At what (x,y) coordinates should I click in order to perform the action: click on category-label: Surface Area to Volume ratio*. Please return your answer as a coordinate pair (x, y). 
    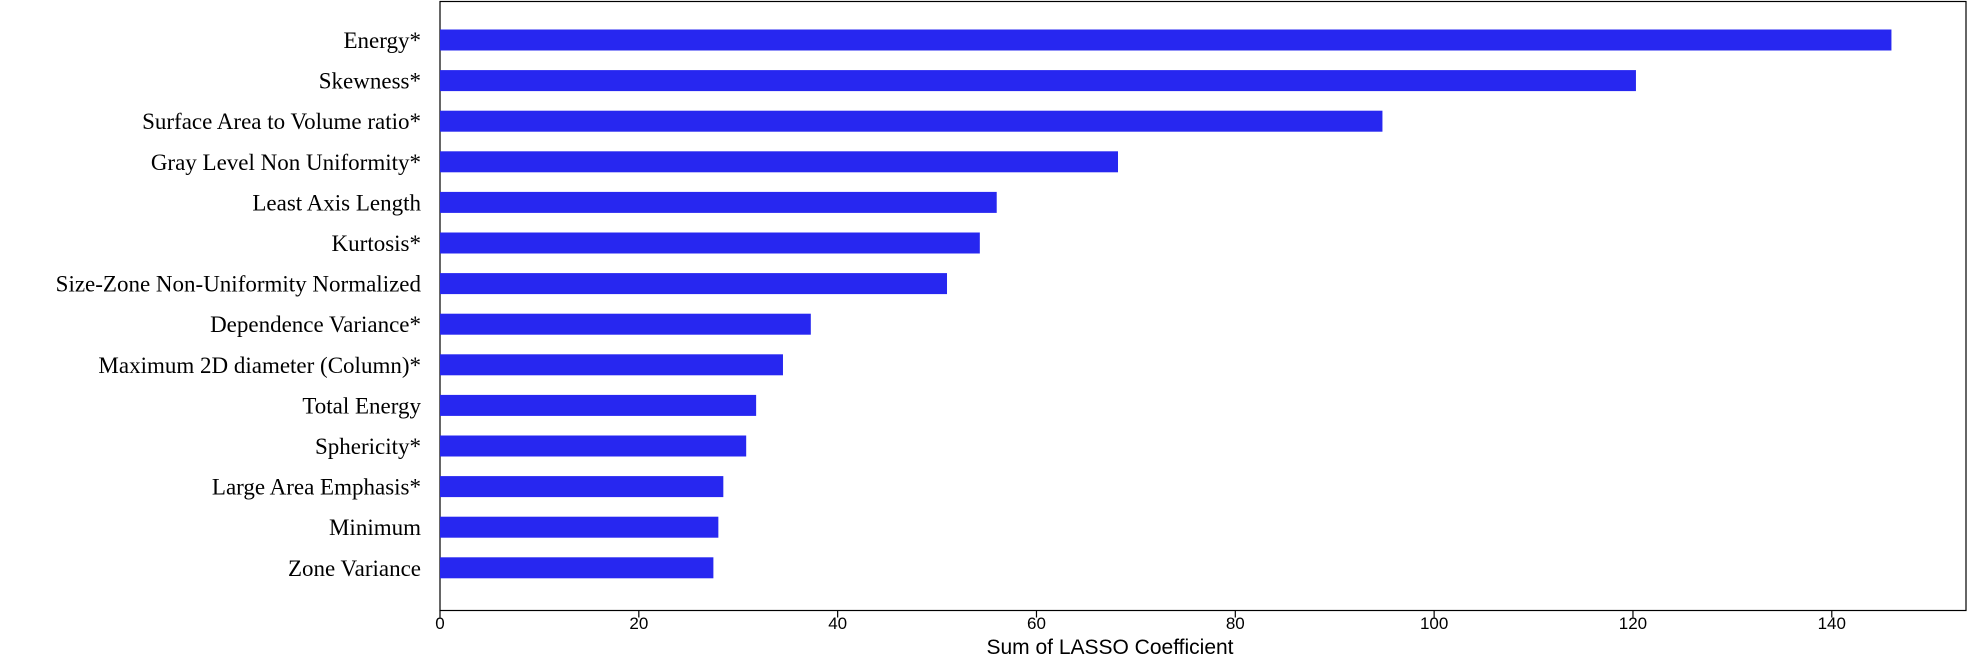
    Looking at the image, I should click on (281, 121).